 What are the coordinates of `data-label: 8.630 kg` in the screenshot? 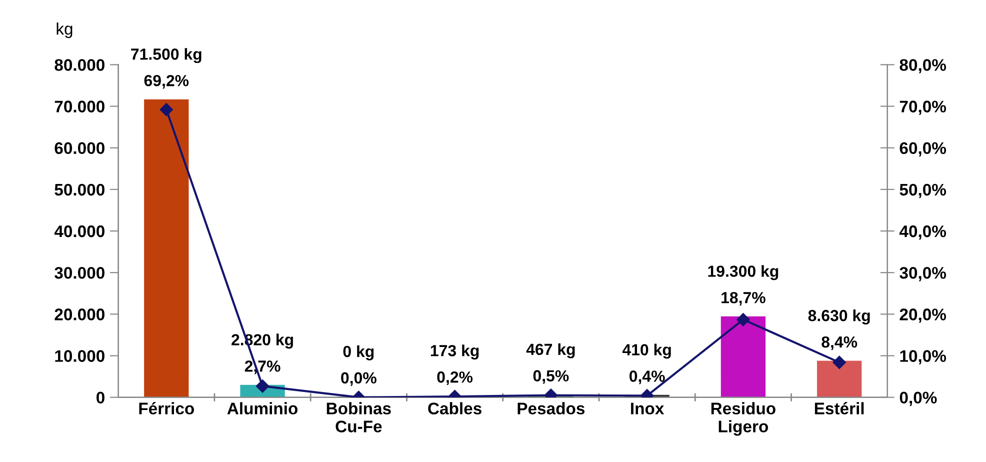 It's located at (839, 317).